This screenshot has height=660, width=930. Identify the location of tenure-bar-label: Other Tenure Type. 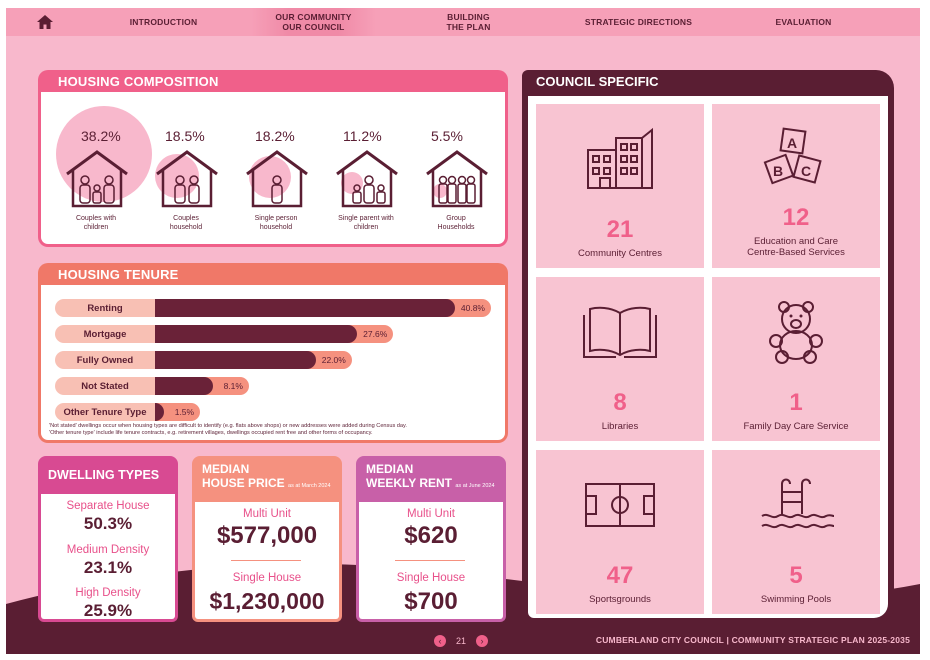
(105, 412).